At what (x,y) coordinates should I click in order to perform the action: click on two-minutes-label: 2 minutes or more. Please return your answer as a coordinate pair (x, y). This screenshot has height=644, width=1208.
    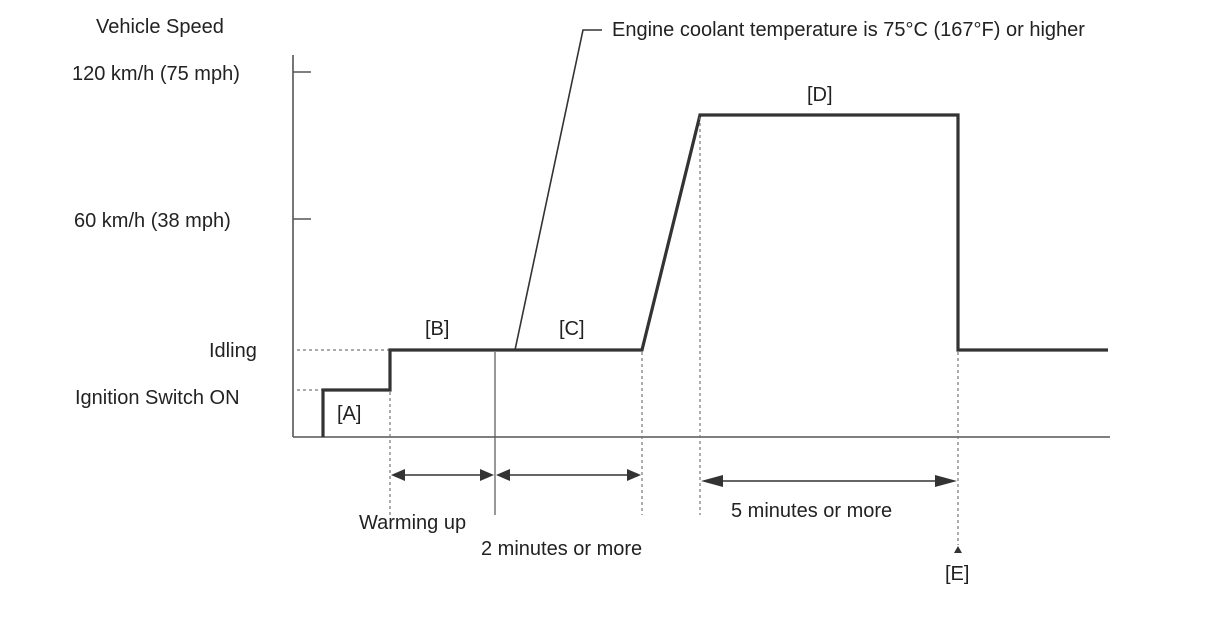
    Looking at the image, I should click on (561, 549).